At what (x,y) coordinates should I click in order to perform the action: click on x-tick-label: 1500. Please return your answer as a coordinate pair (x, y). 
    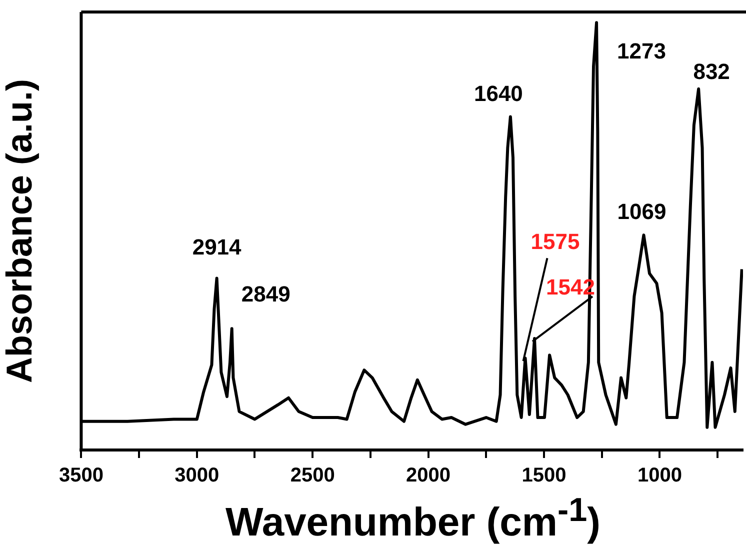
    Looking at the image, I should click on (544, 475).